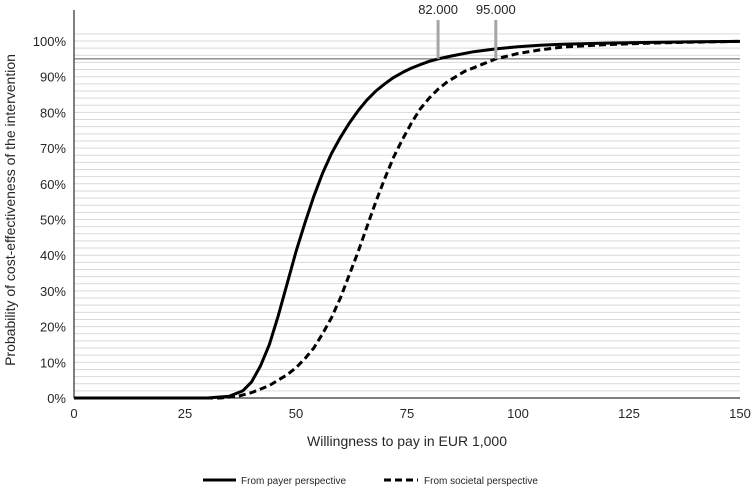 This screenshot has width=755, height=490. What do you see at coordinates (53, 220) in the screenshot?
I see `y-tick-label: 50%` at bounding box center [53, 220].